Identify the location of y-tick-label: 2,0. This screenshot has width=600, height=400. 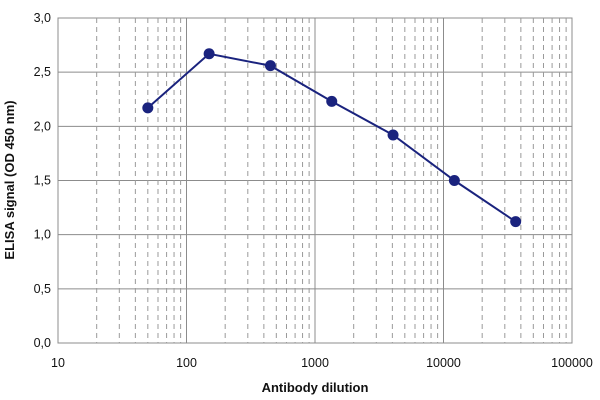
(42, 126).